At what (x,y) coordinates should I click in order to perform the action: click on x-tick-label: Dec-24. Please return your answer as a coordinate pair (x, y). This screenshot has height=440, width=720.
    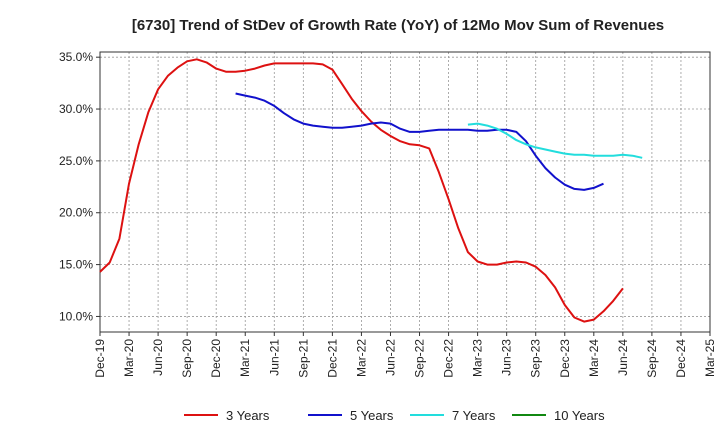
    Looking at the image, I should click on (681, 358).